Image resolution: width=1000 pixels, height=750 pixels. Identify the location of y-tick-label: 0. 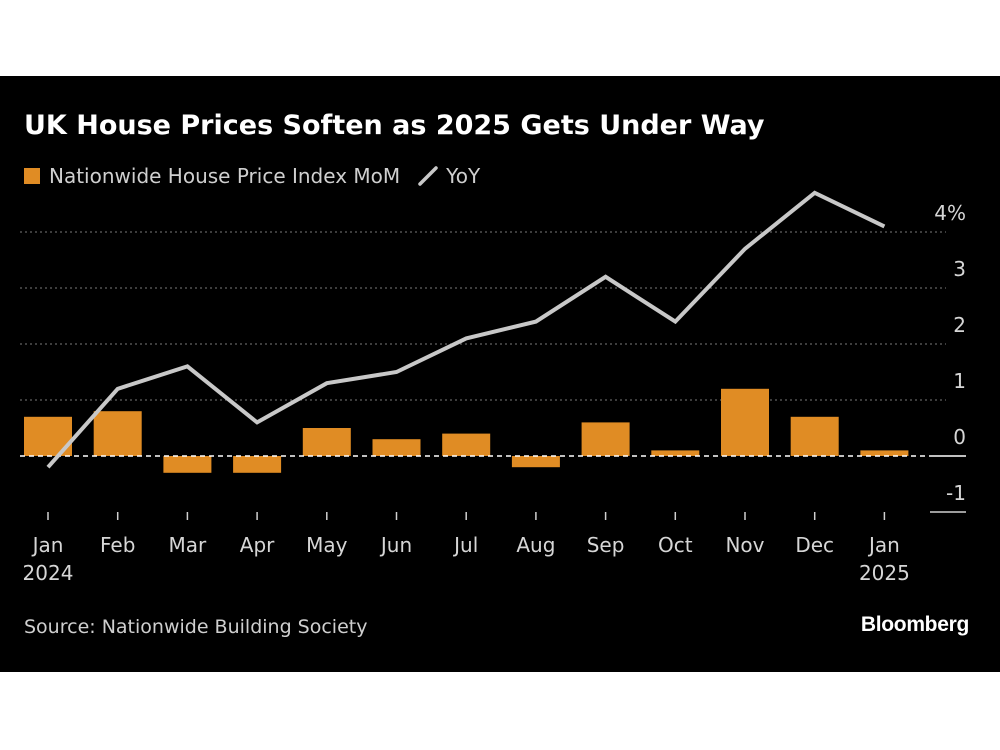
(959, 437).